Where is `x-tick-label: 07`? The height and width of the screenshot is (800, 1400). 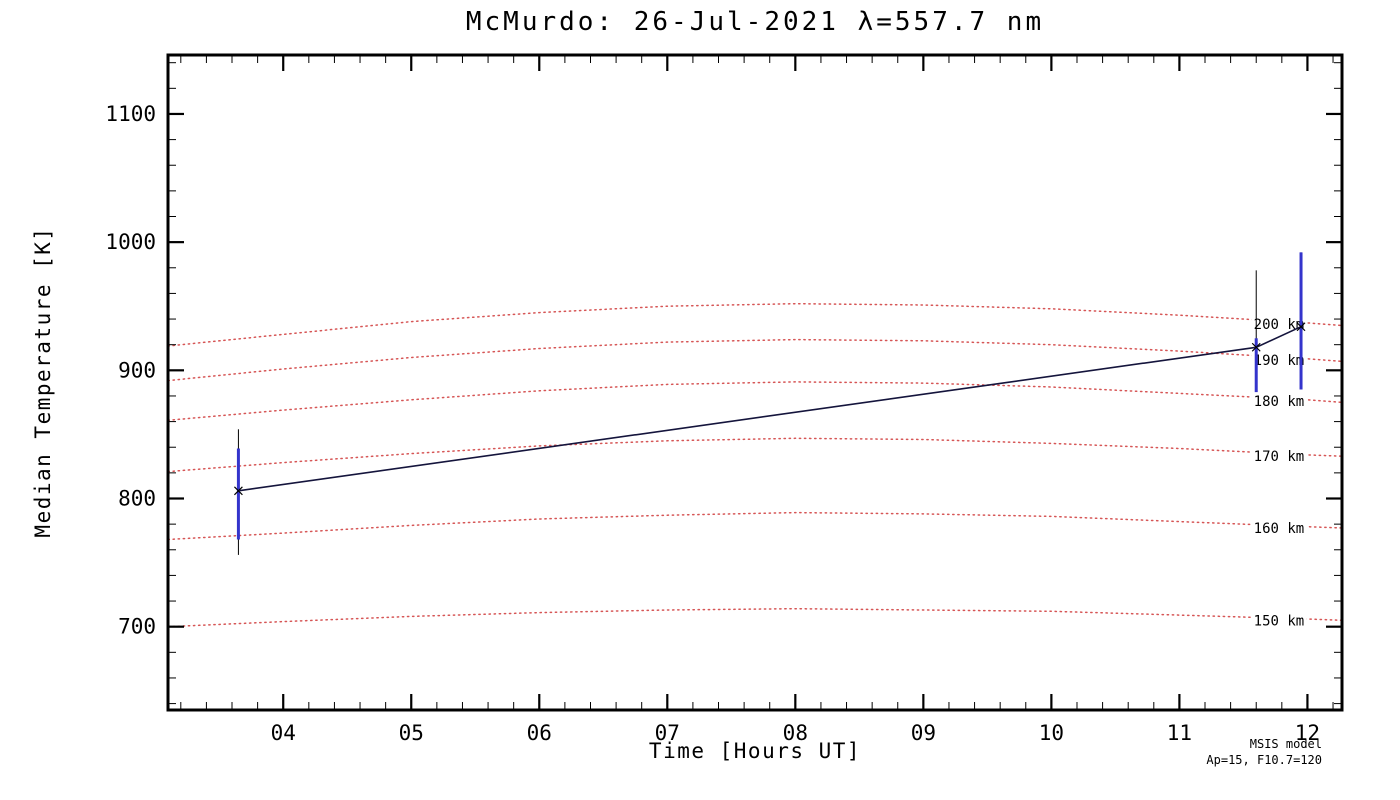
x-tick-label: 07 is located at coordinates (667, 733).